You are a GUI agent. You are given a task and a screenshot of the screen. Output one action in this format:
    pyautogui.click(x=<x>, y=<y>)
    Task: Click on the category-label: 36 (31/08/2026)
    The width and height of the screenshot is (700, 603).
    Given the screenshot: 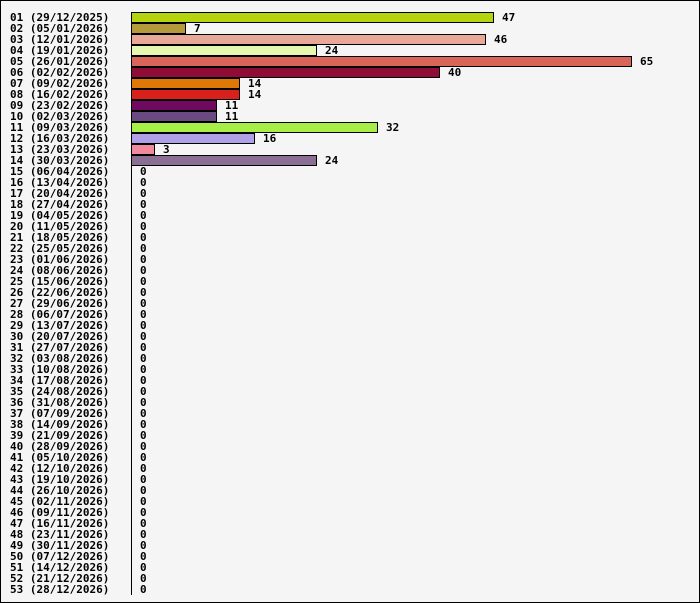 What is the action you would take?
    pyautogui.click(x=59, y=402)
    